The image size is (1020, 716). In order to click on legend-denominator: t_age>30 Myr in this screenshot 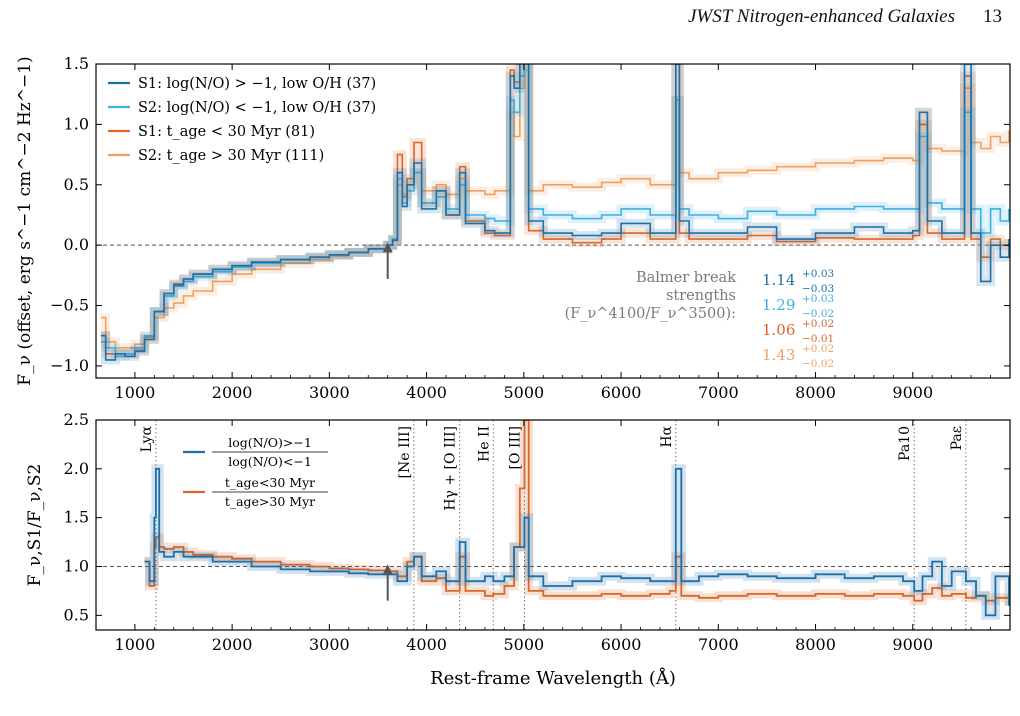, I will do `click(270, 501)`.